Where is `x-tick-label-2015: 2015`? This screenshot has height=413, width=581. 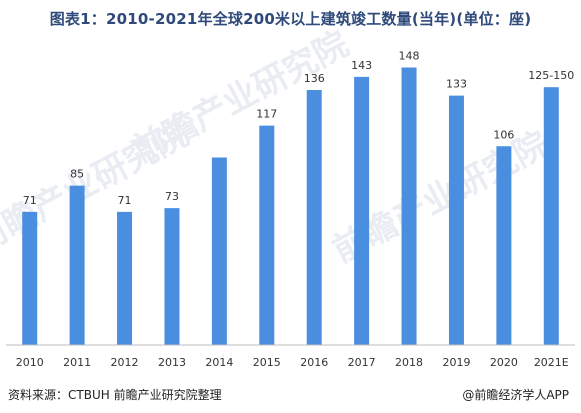
x-tick-label-2015: 2015 is located at coordinates (267, 362).